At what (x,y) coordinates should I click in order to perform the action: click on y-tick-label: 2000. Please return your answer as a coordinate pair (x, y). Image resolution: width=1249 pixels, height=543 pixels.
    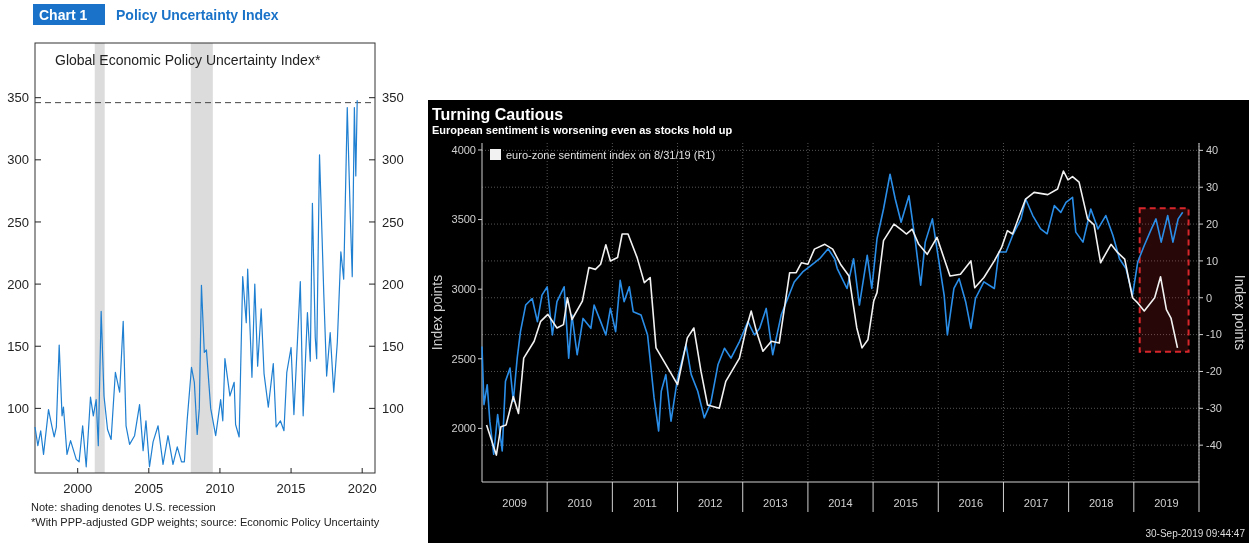
    Looking at the image, I should click on (463, 428).